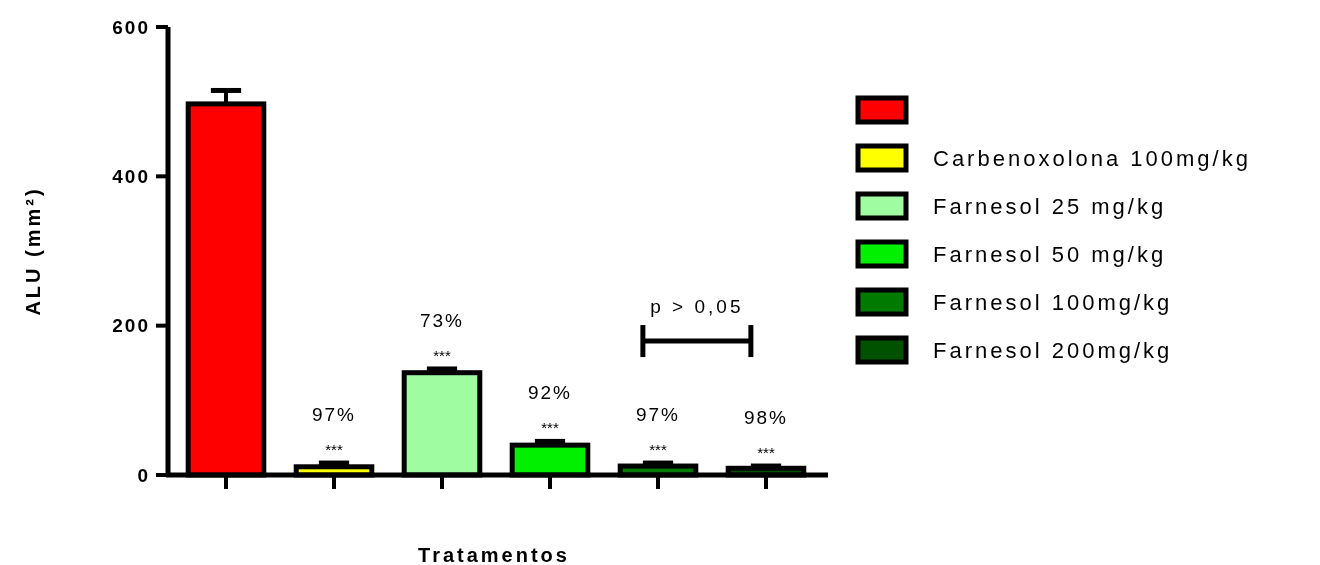 This screenshot has height=565, width=1320. Describe the element at coordinates (143, 475) in the screenshot. I see `y-tick-label: 0` at that location.